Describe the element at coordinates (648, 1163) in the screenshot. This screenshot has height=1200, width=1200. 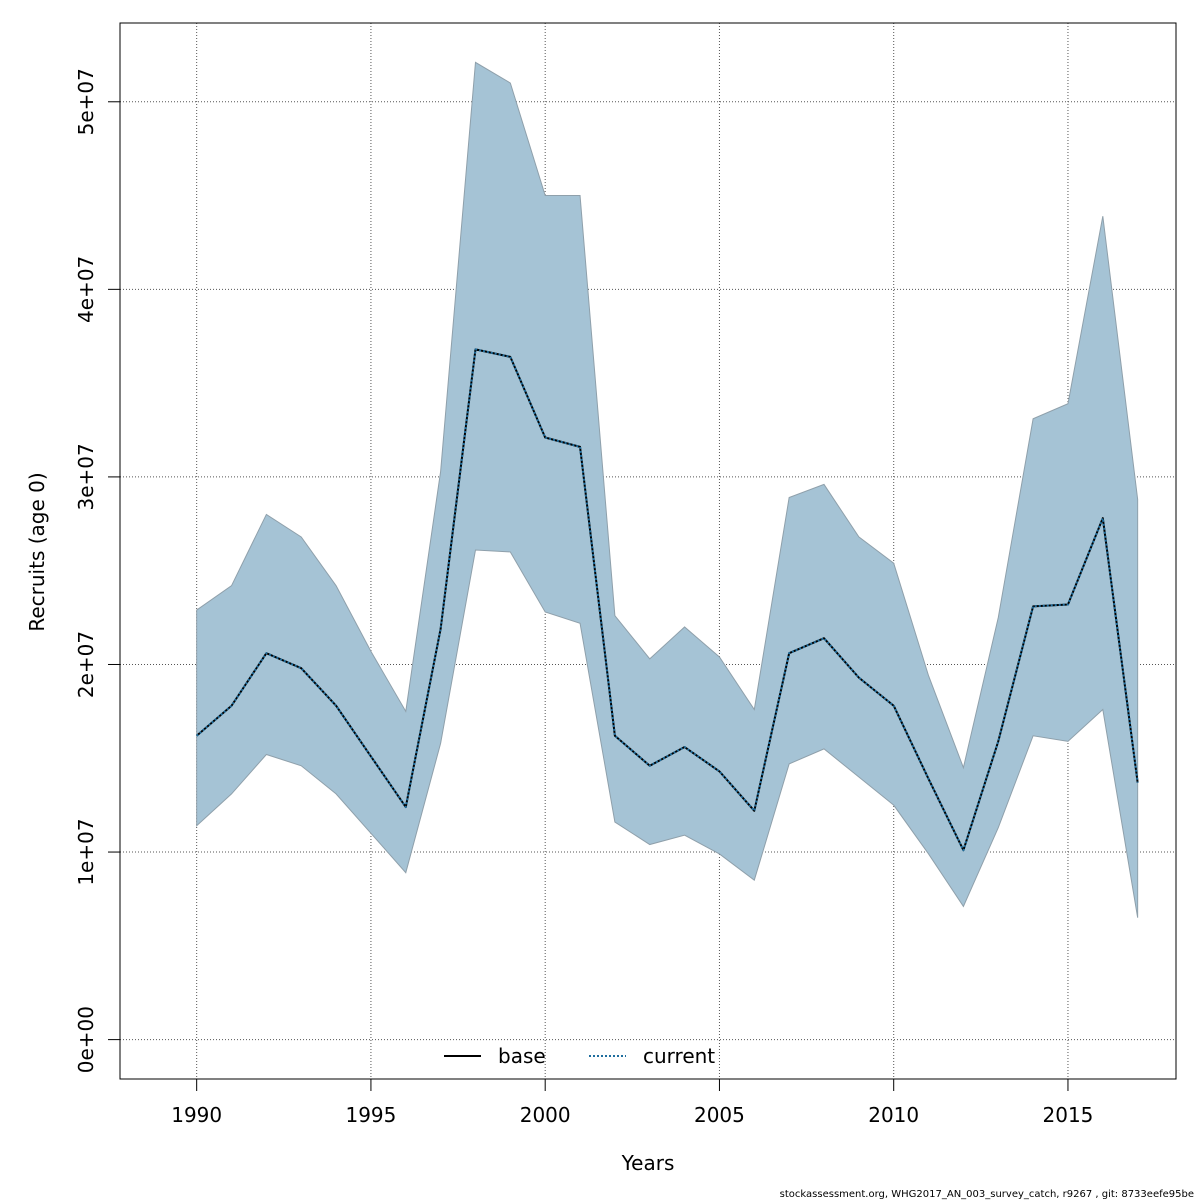
I see `x-axis-title: Years` at that location.